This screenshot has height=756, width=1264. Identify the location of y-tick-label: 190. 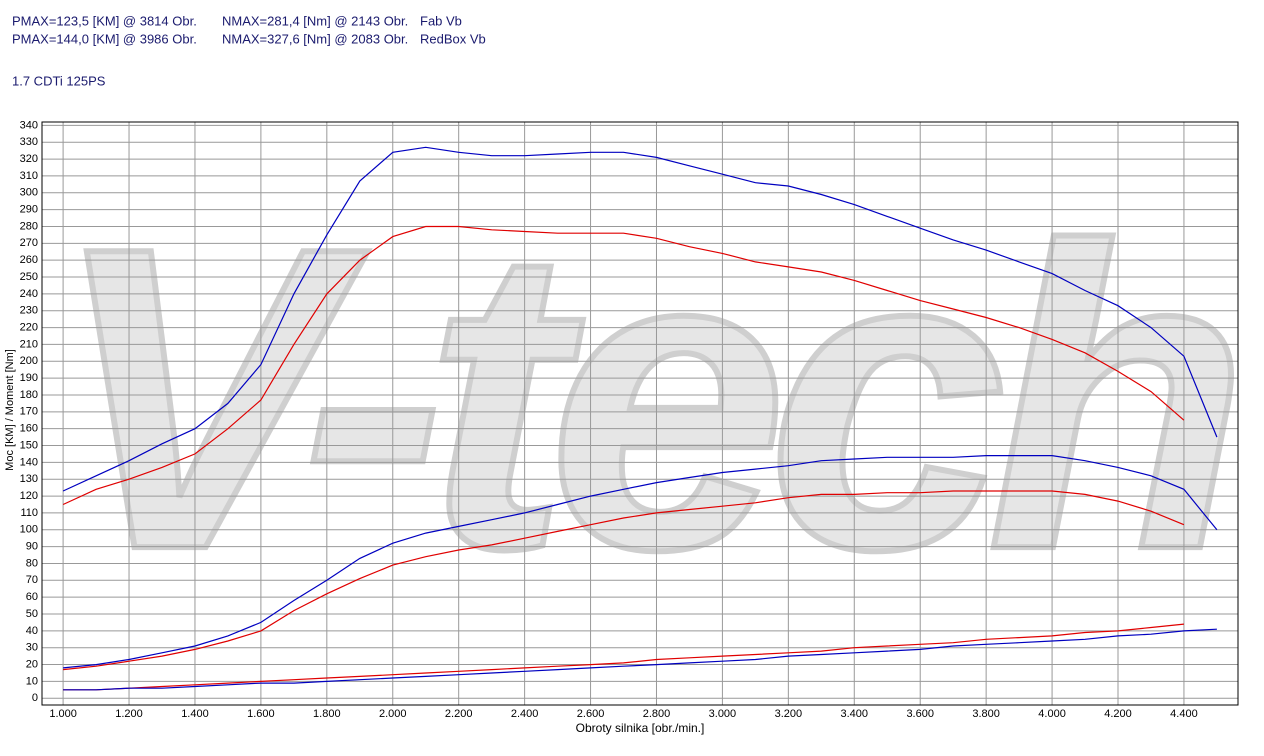
(29, 378).